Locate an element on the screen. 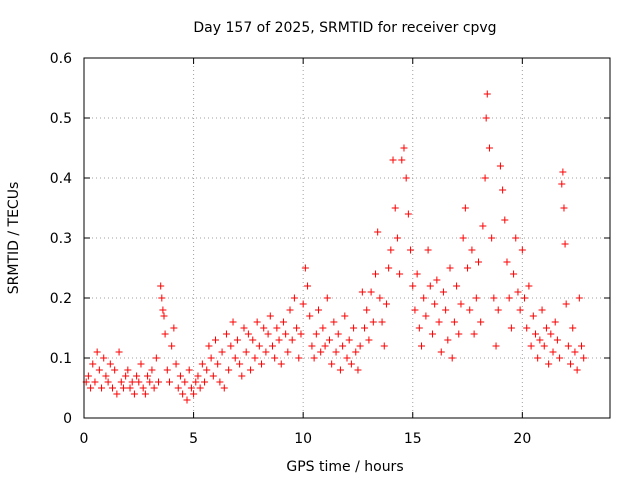 This screenshot has width=640, height=480. x-tick-labels: 0 5 10 15 20 is located at coordinates (306, 439).